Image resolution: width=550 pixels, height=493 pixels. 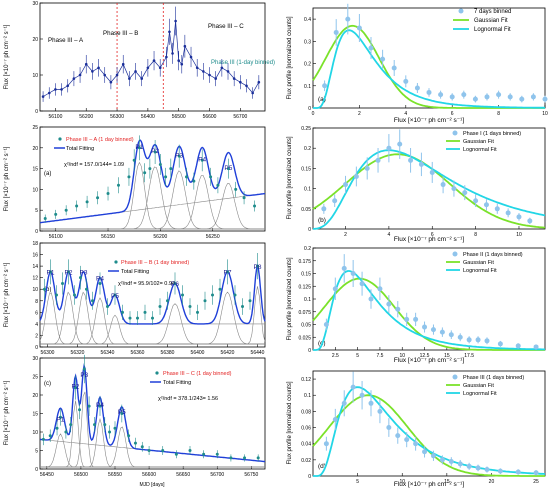 What do you see at coordinates (461, 11) in the screenshot?
I see `legend-marker-data` at bounding box center [461, 11].